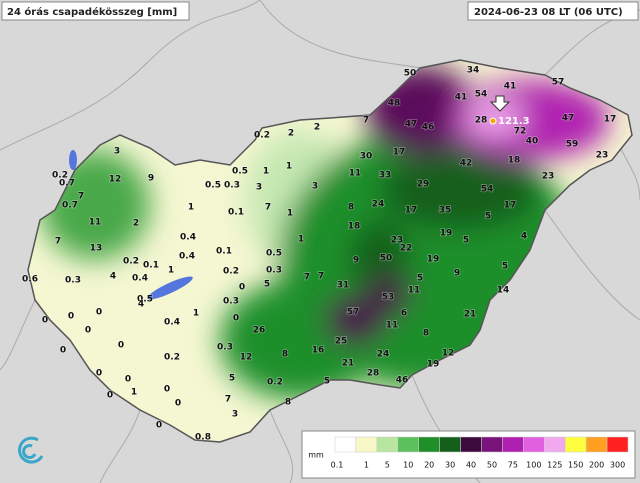 The width and height of the screenshot is (640, 483). What do you see at coordinates (596, 465) in the screenshot?
I see `legend-label: 200` at bounding box center [596, 465].